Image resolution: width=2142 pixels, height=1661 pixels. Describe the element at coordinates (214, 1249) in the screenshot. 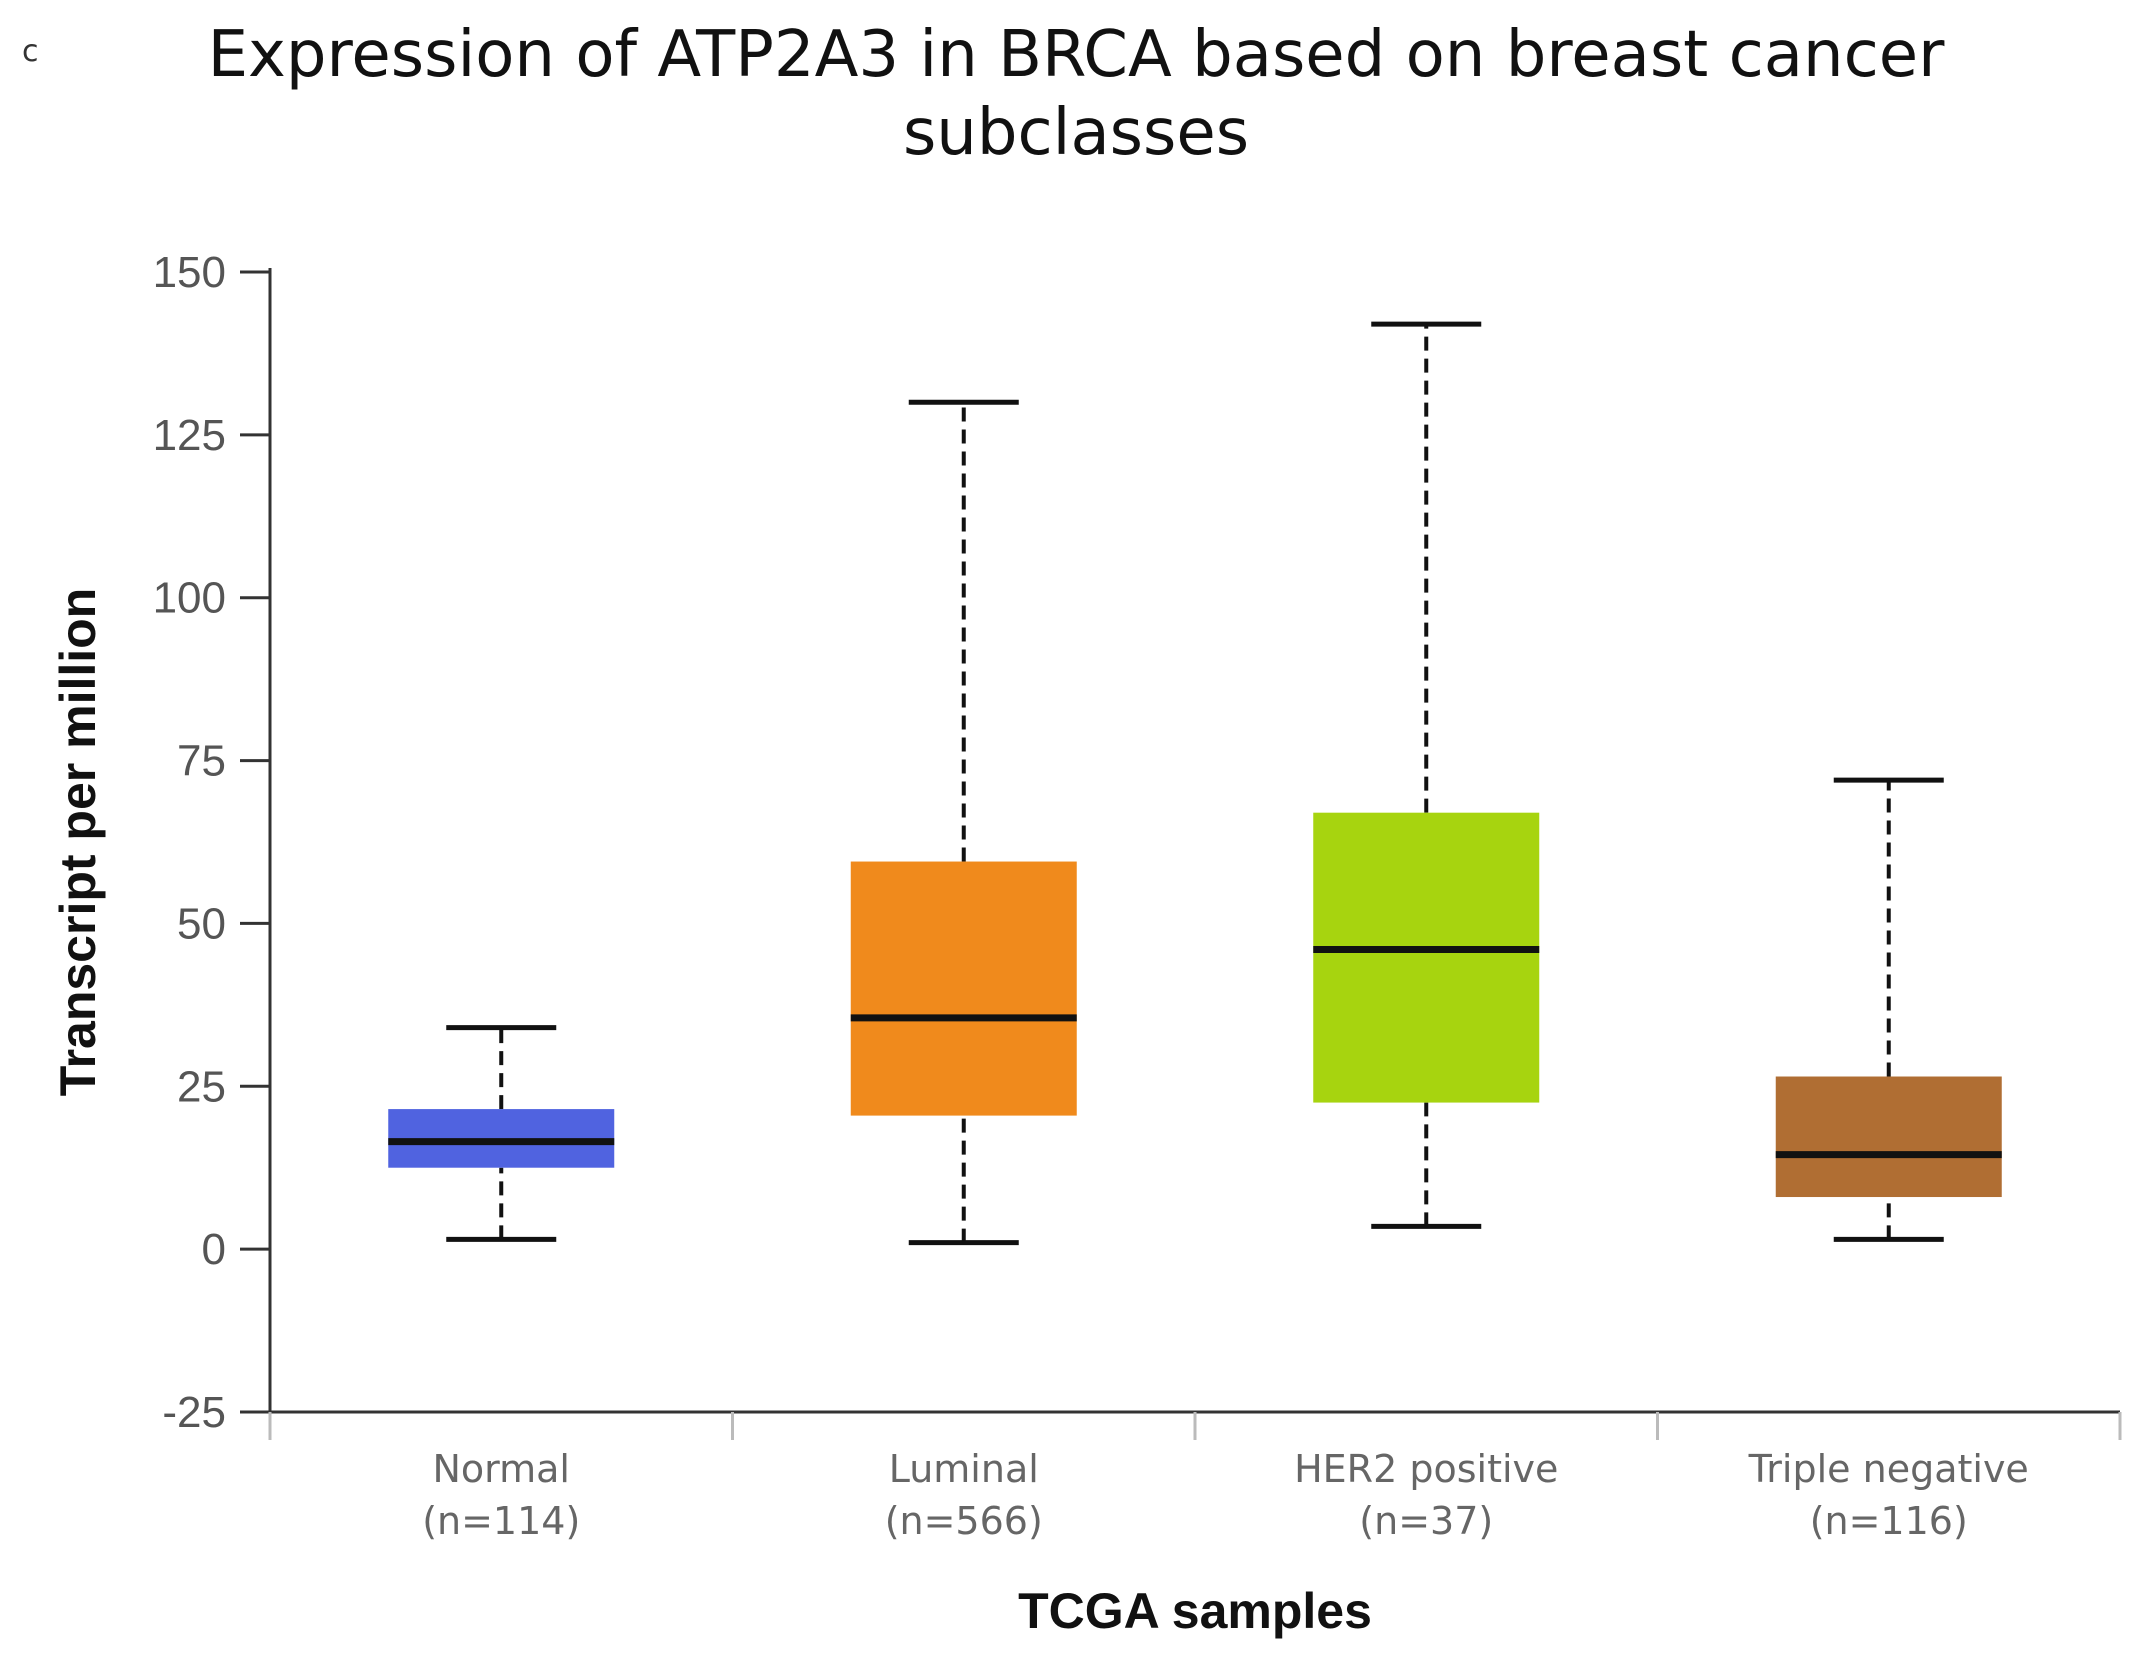

I see `y-tick-label: 0` at that location.